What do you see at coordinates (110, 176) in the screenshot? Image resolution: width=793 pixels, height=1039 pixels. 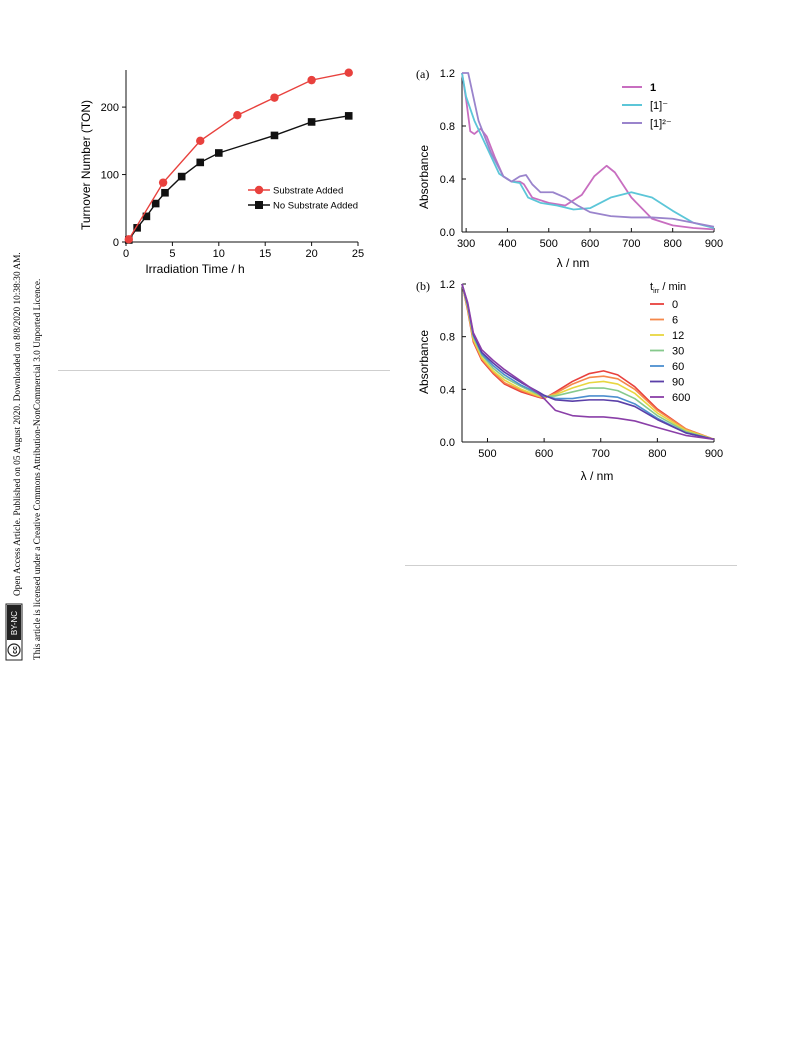 I see `y-tick-label: 100` at bounding box center [110, 176].